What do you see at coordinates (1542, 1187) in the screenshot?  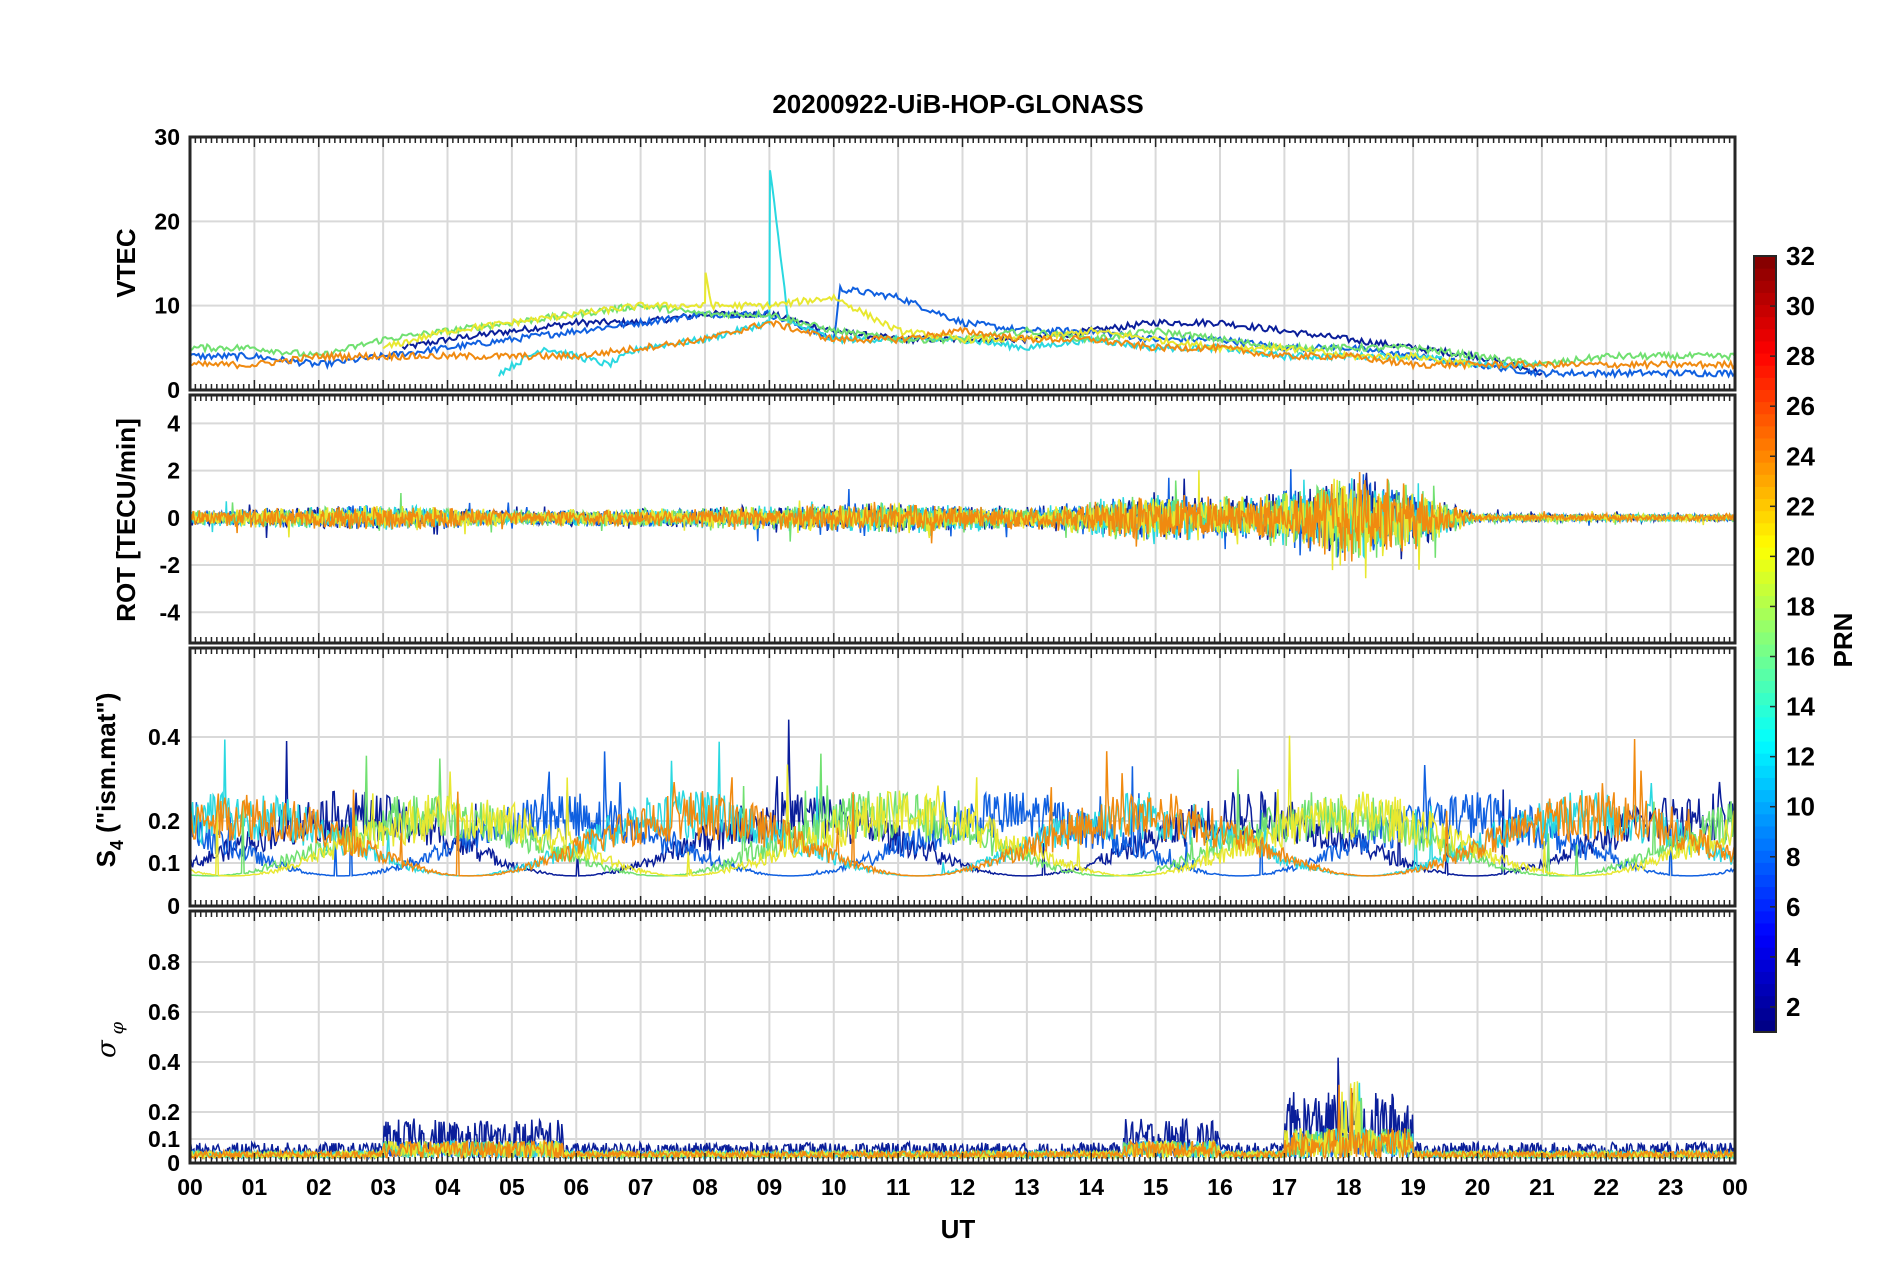 I see `x-tick-label: 21` at bounding box center [1542, 1187].